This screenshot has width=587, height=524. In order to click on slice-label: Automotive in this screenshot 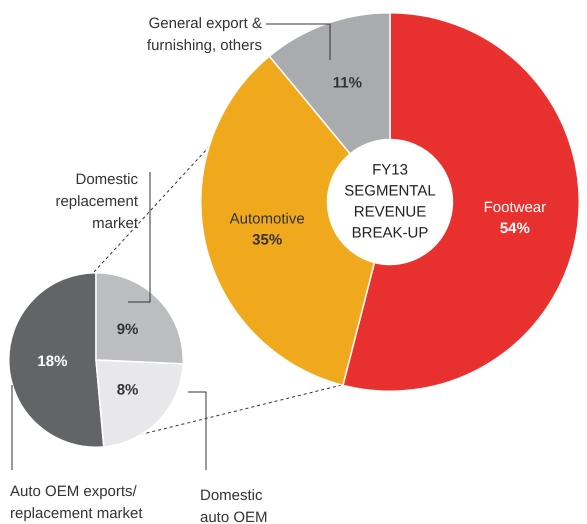, I will do `click(267, 219)`.